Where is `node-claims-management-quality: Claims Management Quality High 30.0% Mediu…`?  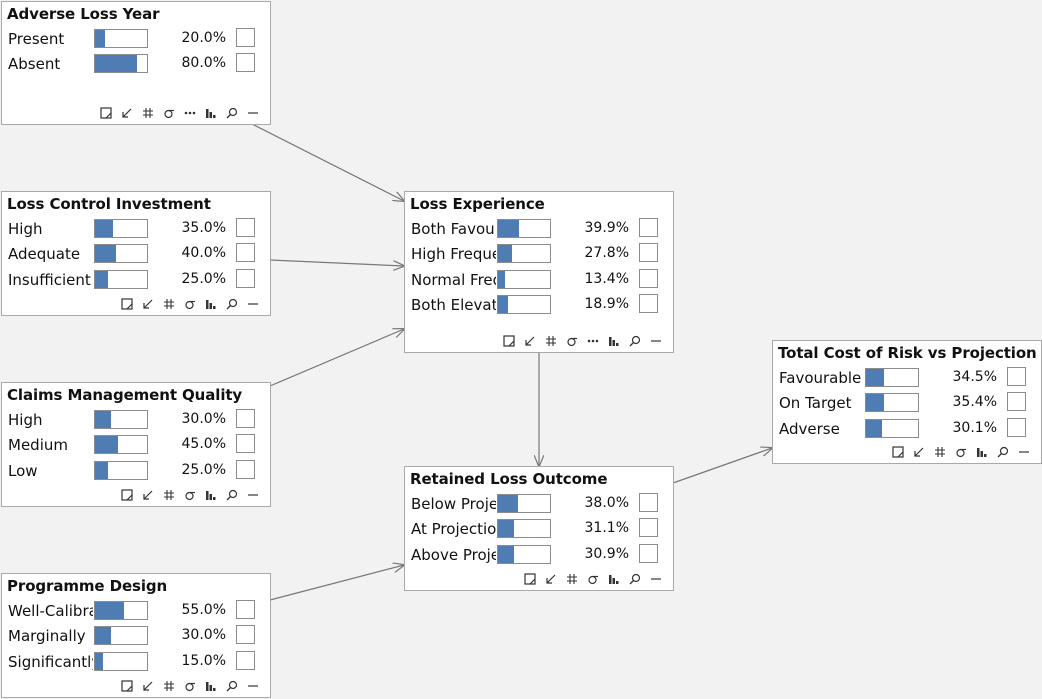 node-claims-management-quality: Claims Management Quality High 30.0% Mediu… is located at coordinates (136, 444).